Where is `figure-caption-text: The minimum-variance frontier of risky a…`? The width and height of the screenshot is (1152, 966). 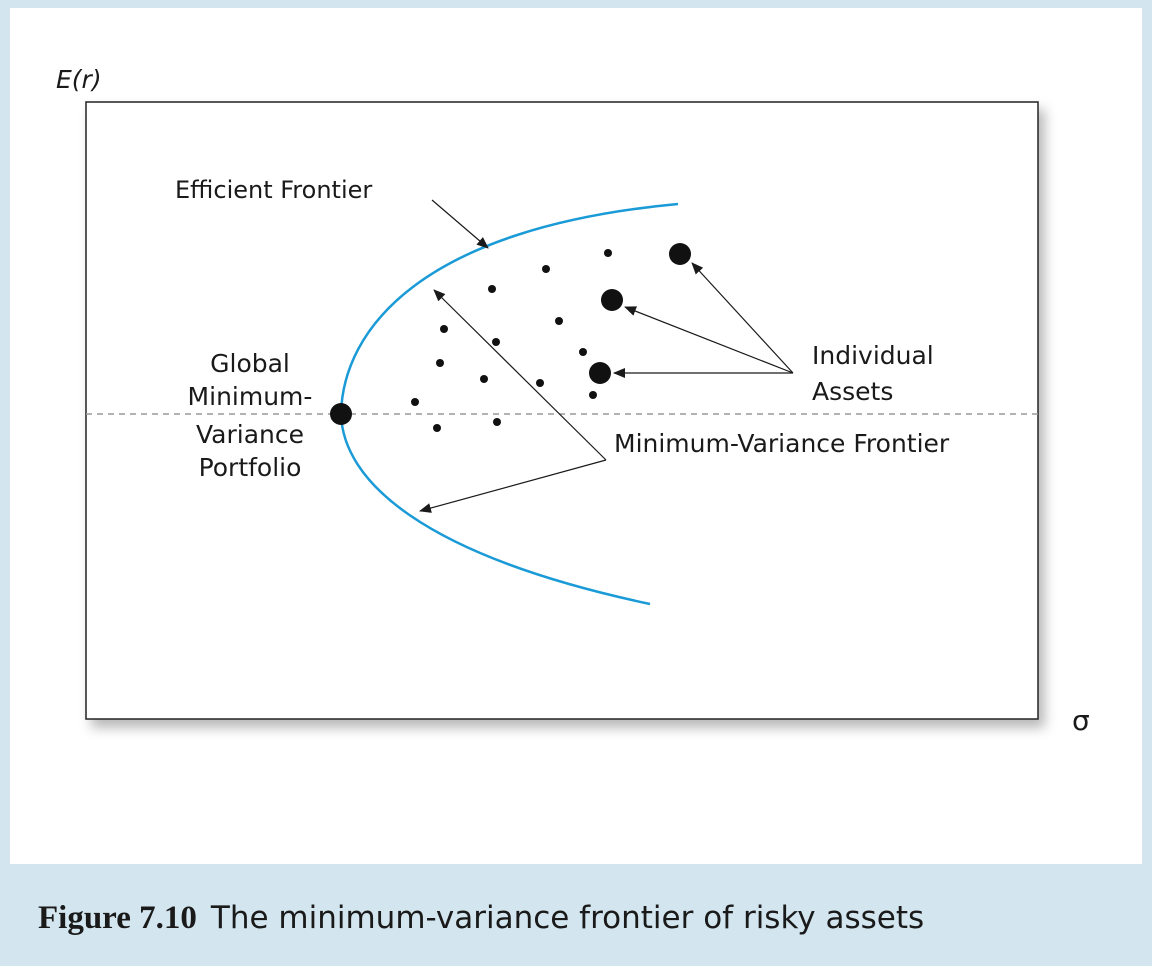 figure-caption-text: The minimum-variance frontier of risky a… is located at coordinates (567, 918).